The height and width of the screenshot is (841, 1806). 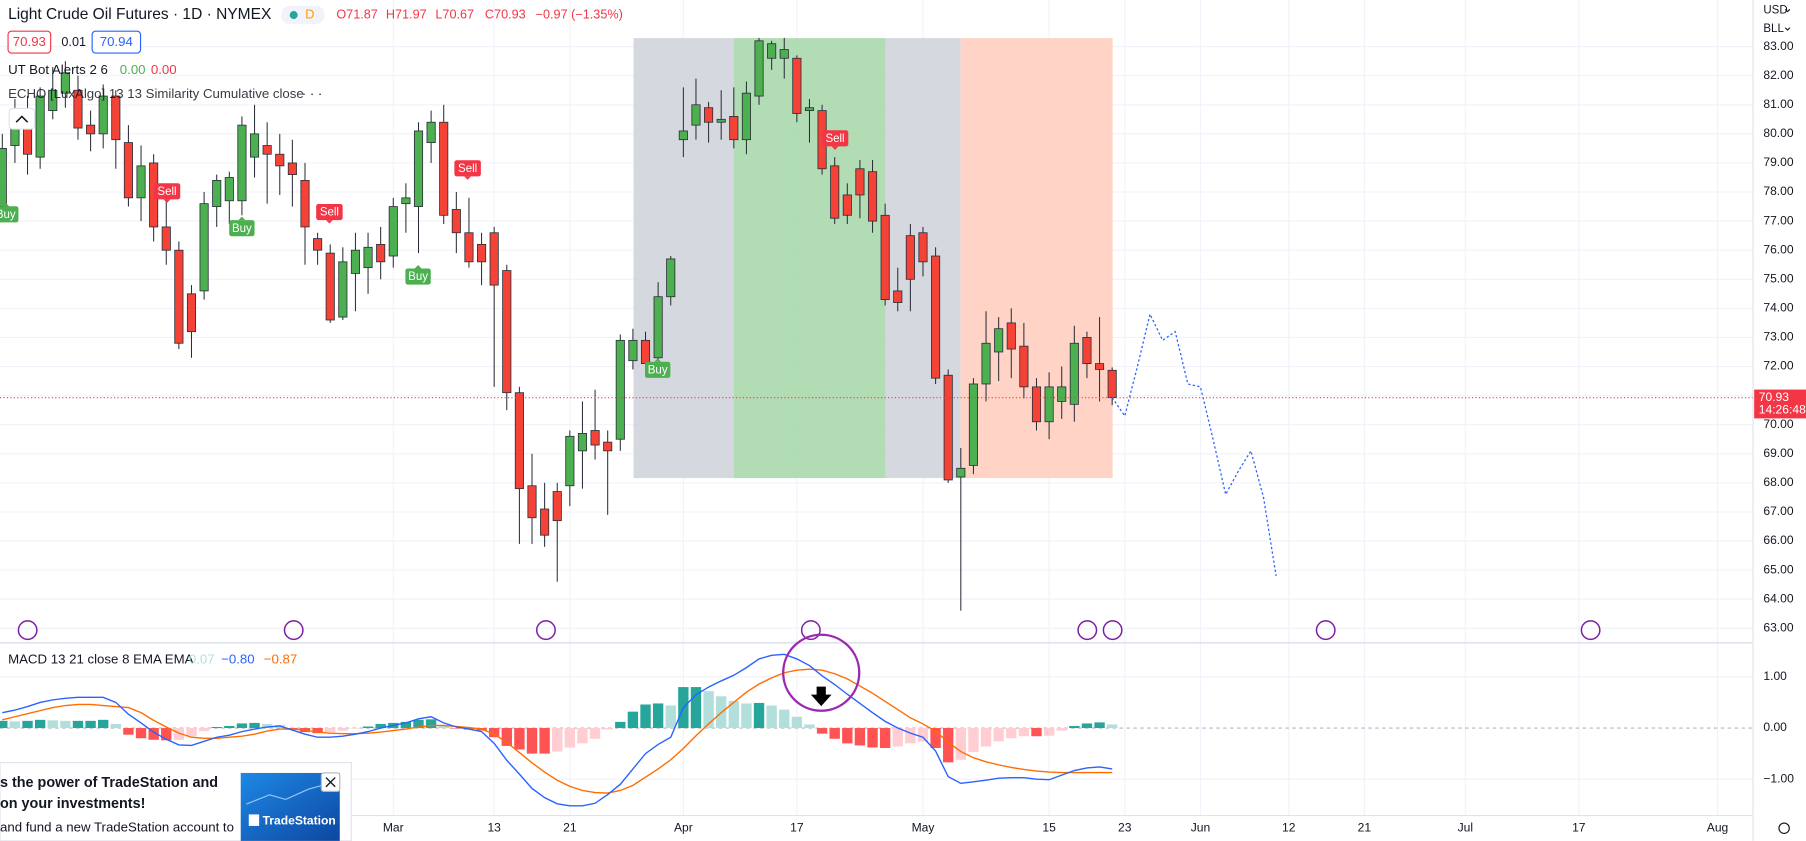 I want to click on collapse-button, so click(x=22, y=118).